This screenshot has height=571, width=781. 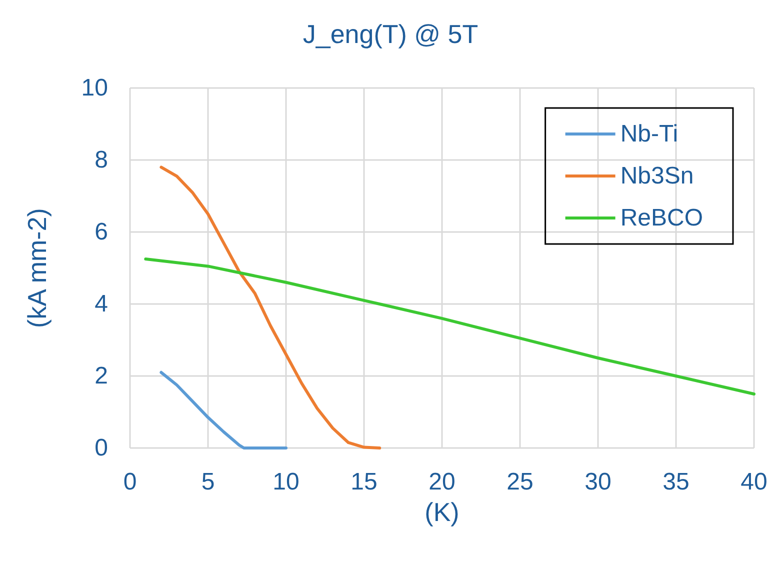 What do you see at coordinates (101, 448) in the screenshot?
I see `y-tick-label: 0` at bounding box center [101, 448].